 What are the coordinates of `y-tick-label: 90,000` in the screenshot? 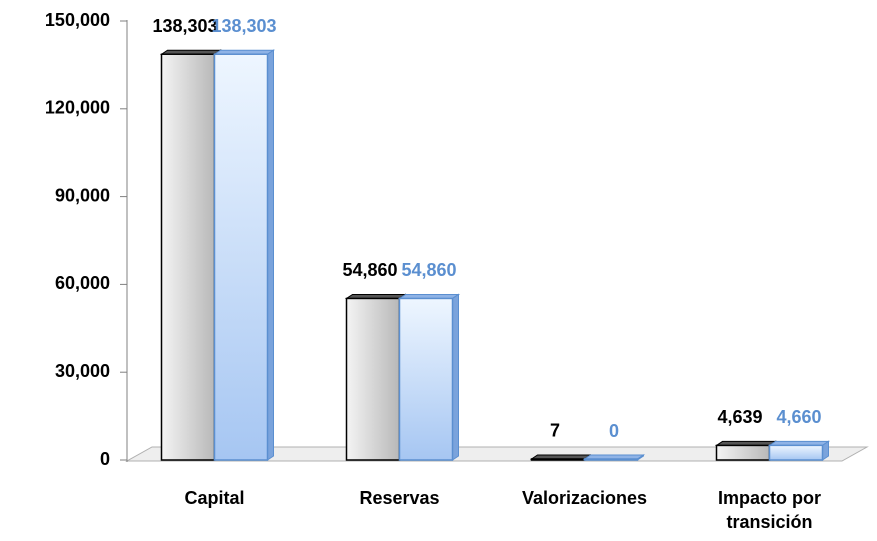 It's located at (82, 195).